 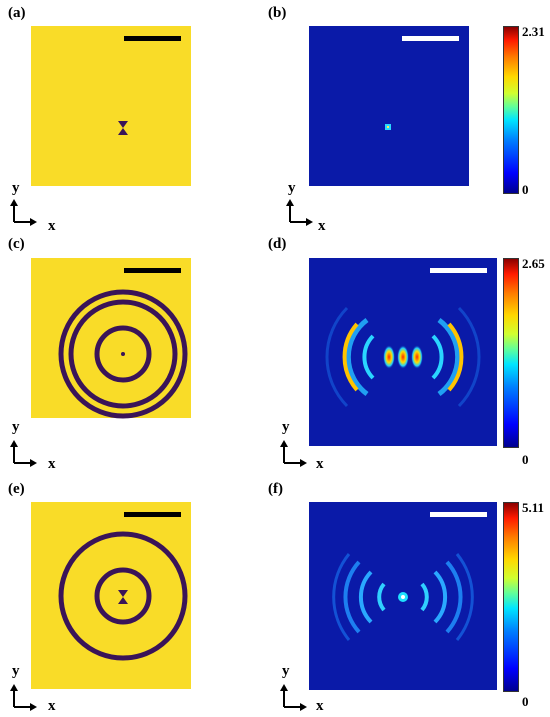 I want to click on panel-label-e: (e), so click(x=16, y=489).